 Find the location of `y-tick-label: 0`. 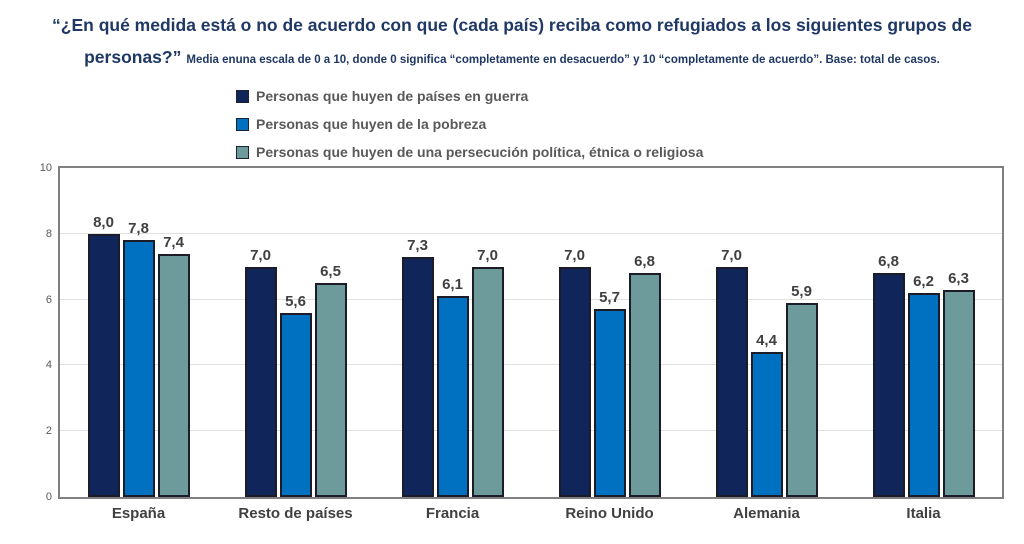

y-tick-label: 0 is located at coordinates (48, 497).